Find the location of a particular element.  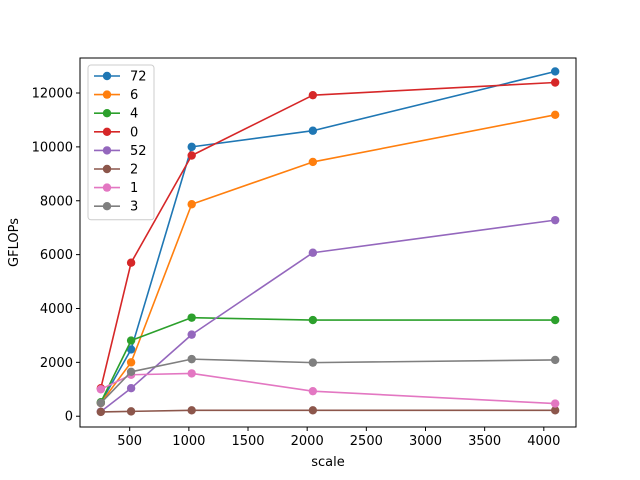

x-tick-label: 2000 is located at coordinates (307, 441).